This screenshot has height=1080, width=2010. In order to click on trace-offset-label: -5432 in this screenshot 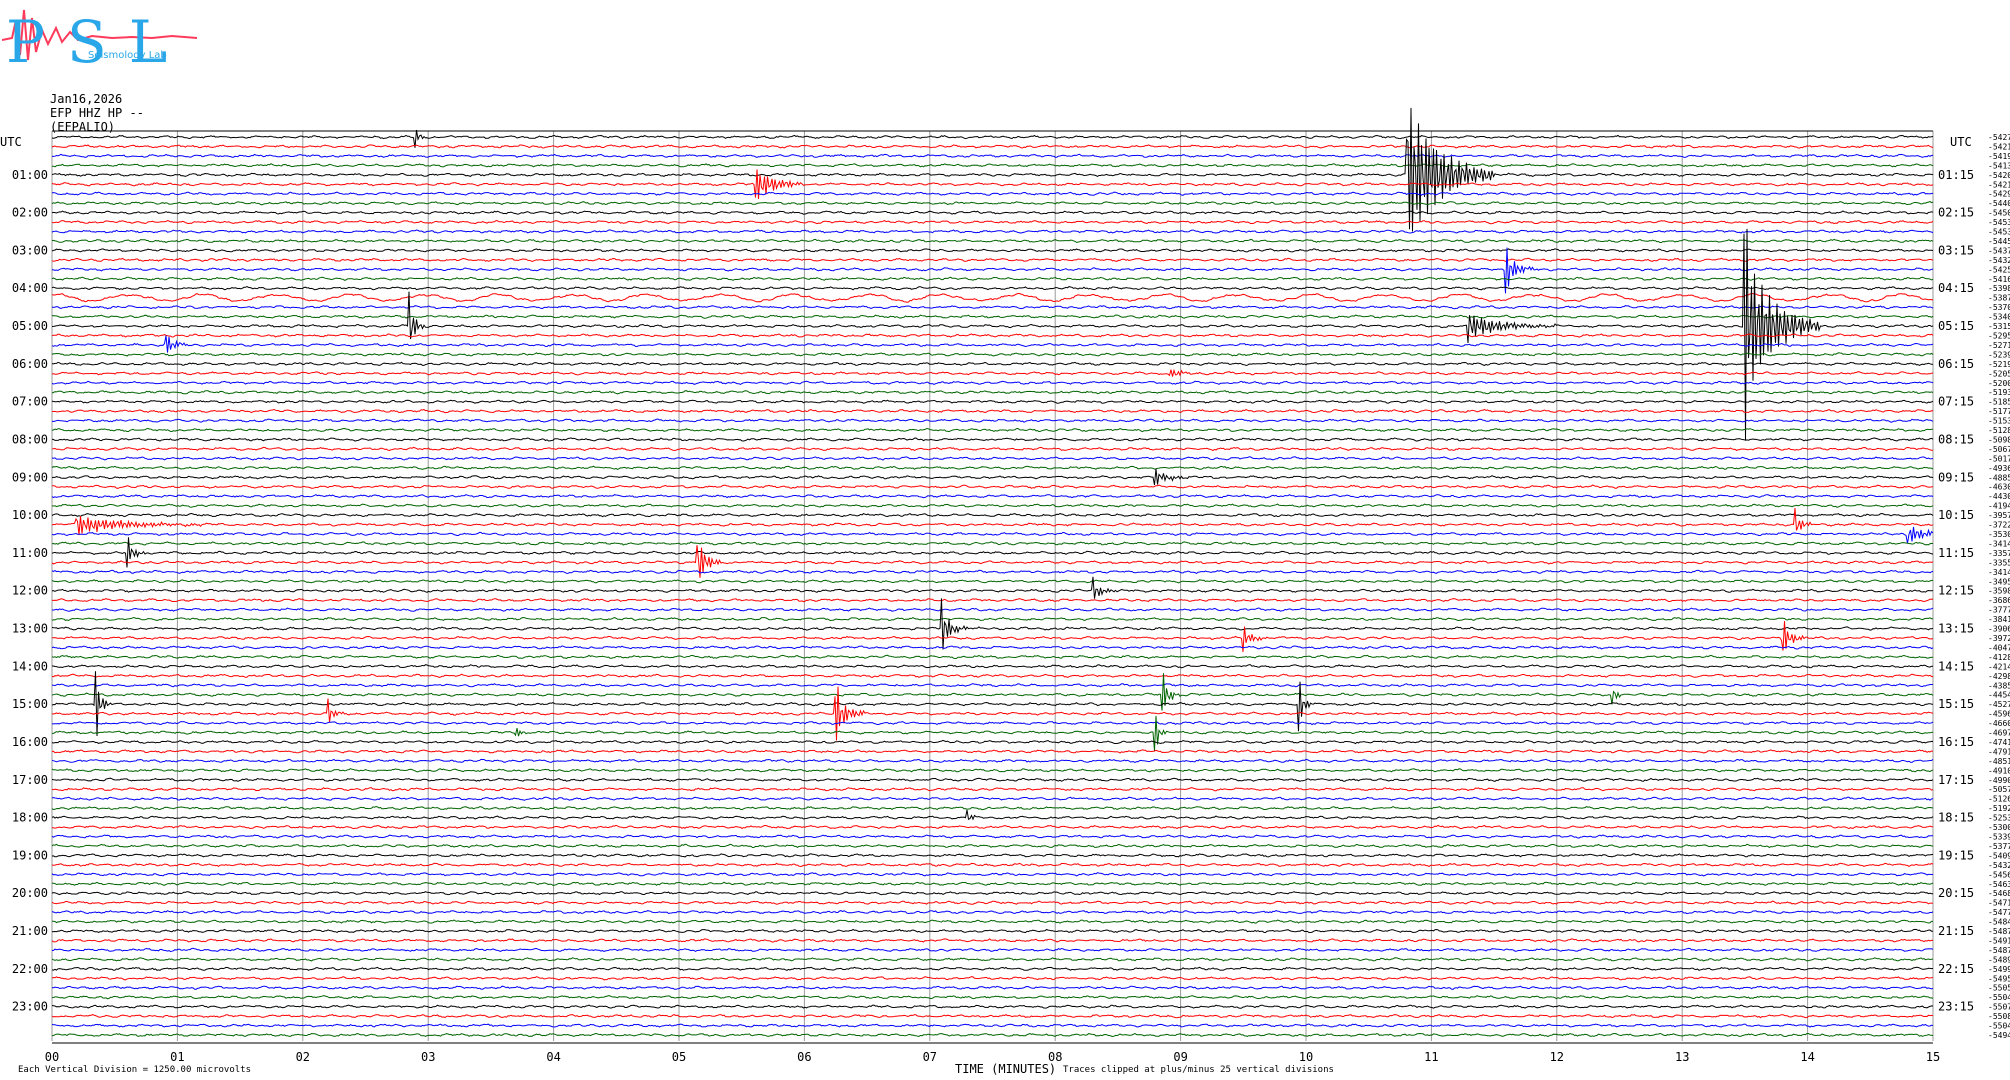, I will do `click(1999, 260)`.